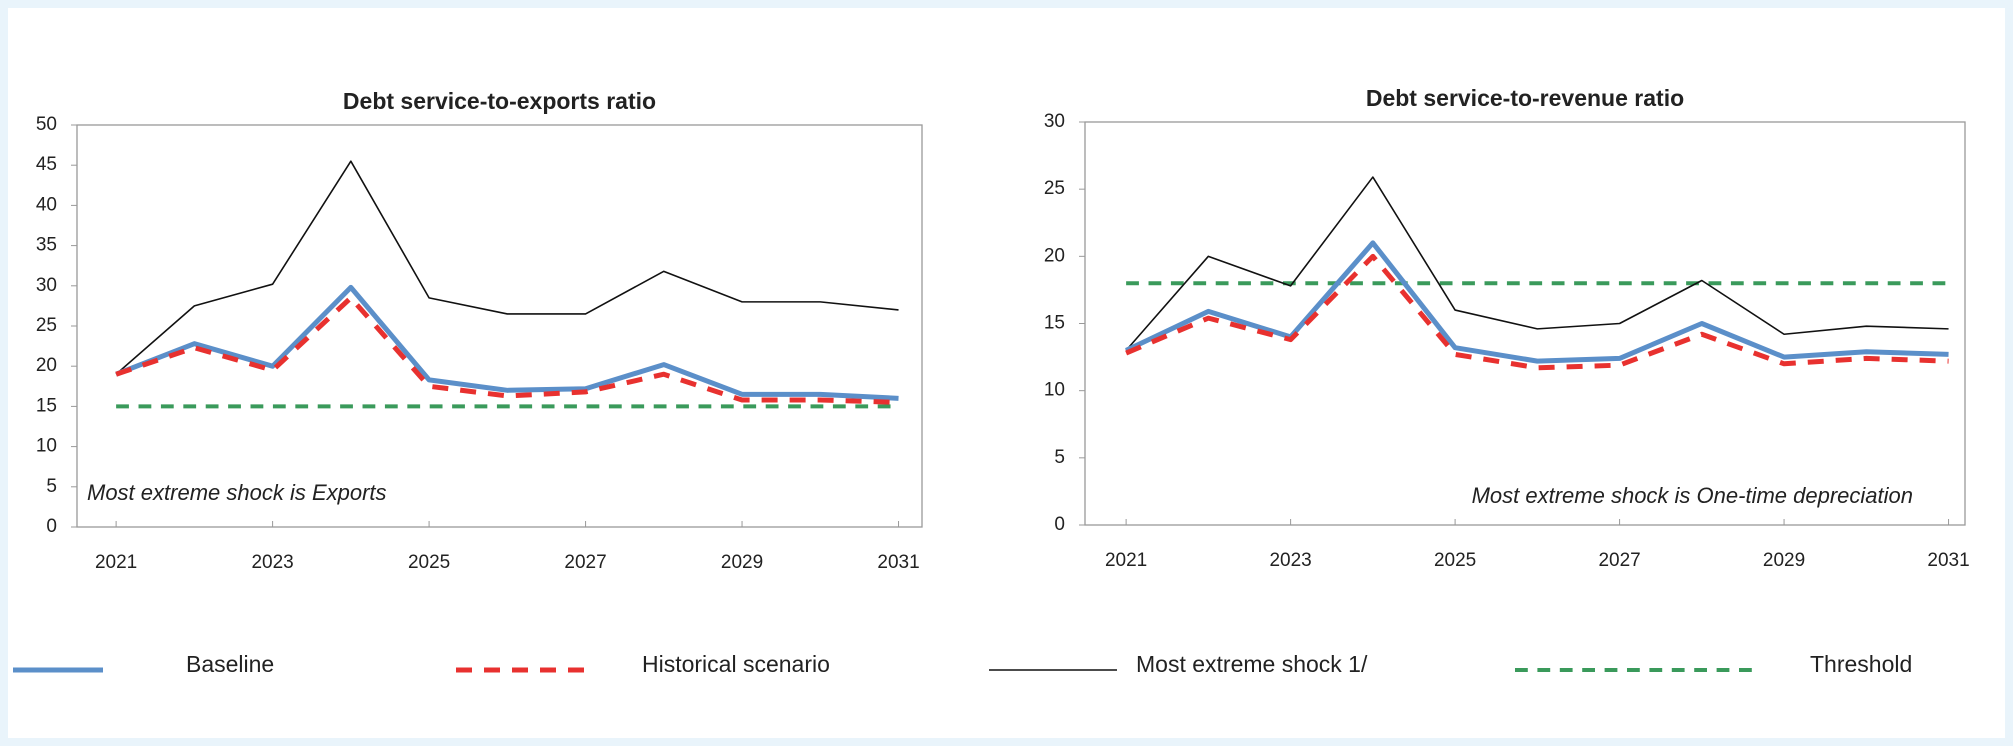  Describe the element at coordinates (1525, 98) in the screenshot. I see `chart-title: Debt service-to-revenue ratio` at that location.